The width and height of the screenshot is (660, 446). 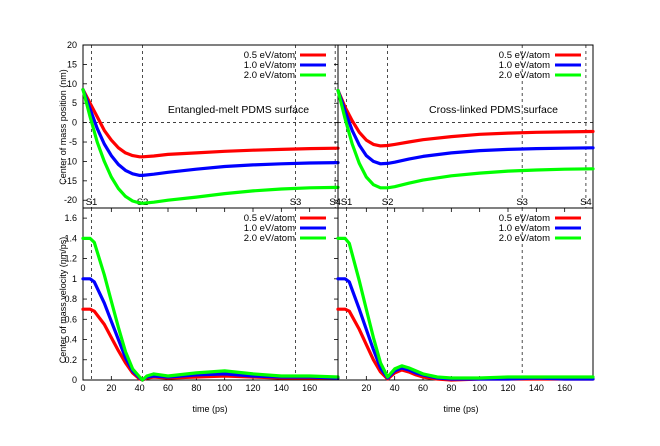 What do you see at coordinates (460, 409) in the screenshot?
I see `right-xlabel: time (ps)` at bounding box center [460, 409].